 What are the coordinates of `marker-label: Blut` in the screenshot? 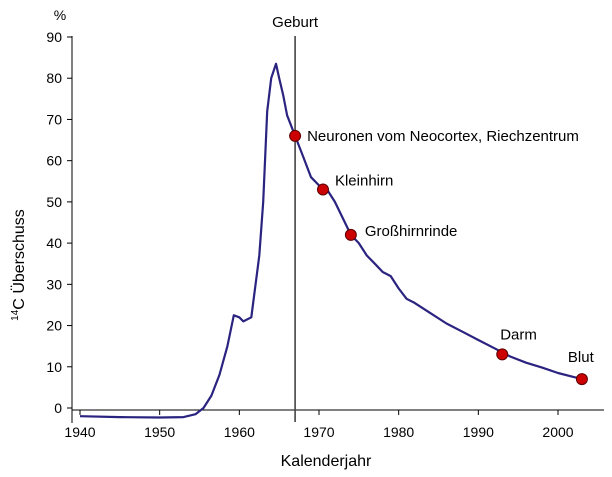 It's located at (581, 357).